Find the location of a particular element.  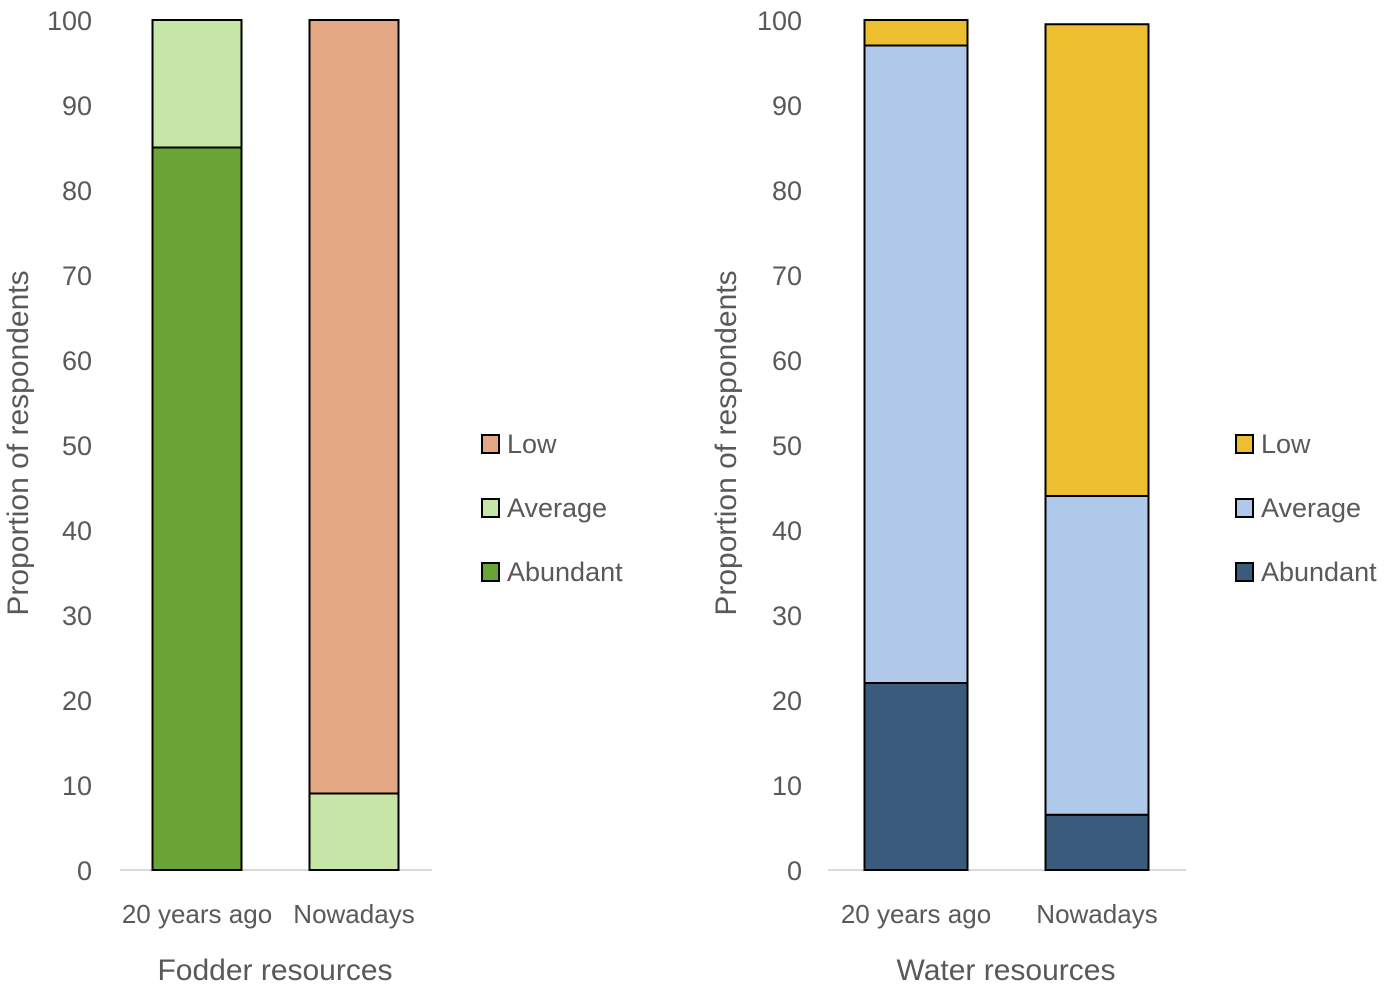

x-axis-title: Fodder resources is located at coordinates (274, 970).